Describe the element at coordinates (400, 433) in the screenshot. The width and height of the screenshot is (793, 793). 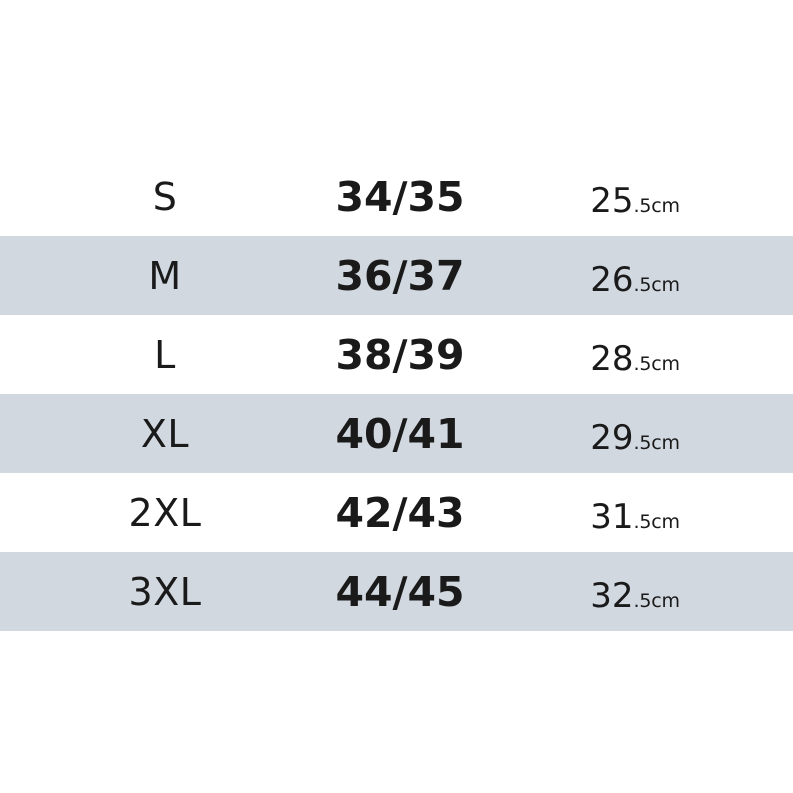
I see `cell-shoe-size: 40/41` at that location.